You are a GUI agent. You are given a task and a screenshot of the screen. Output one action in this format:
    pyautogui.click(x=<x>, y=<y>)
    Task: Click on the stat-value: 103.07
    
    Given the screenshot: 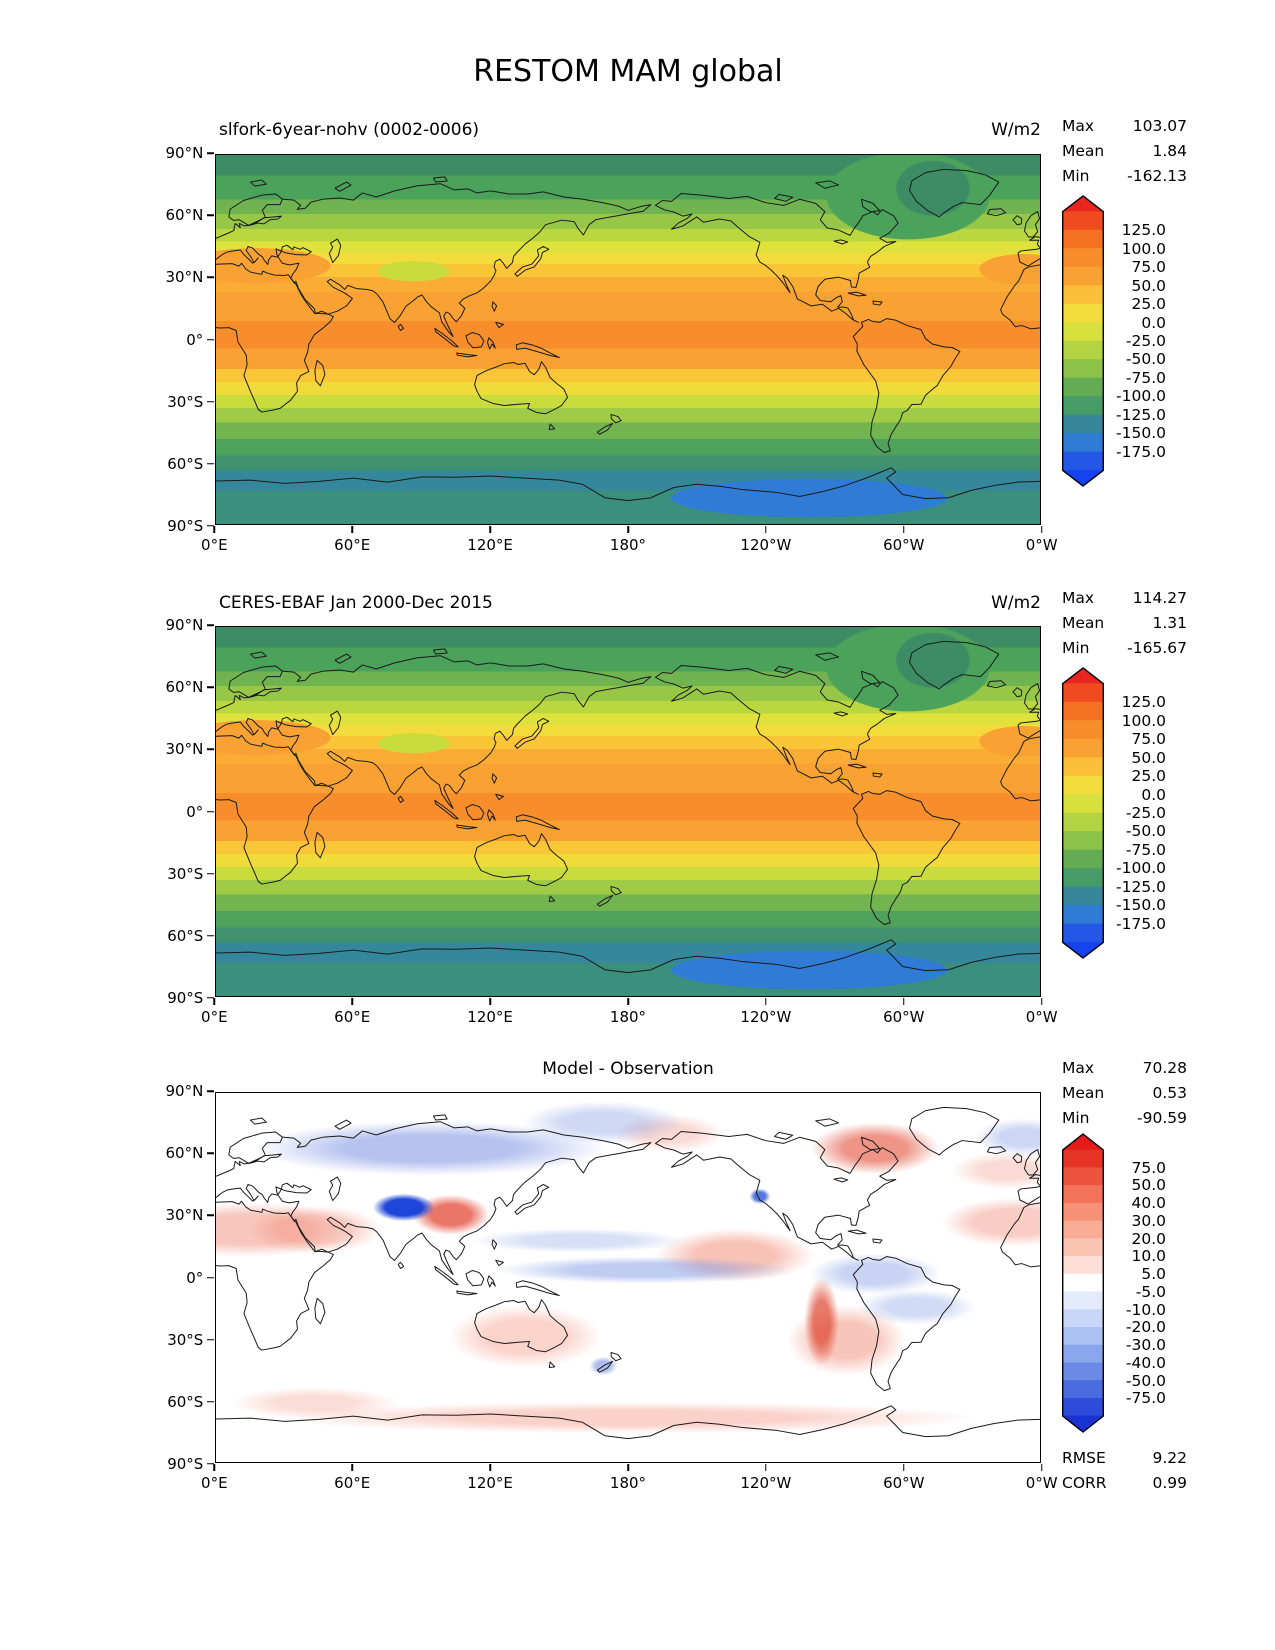 What is the action you would take?
    pyautogui.click(x=1159, y=126)
    